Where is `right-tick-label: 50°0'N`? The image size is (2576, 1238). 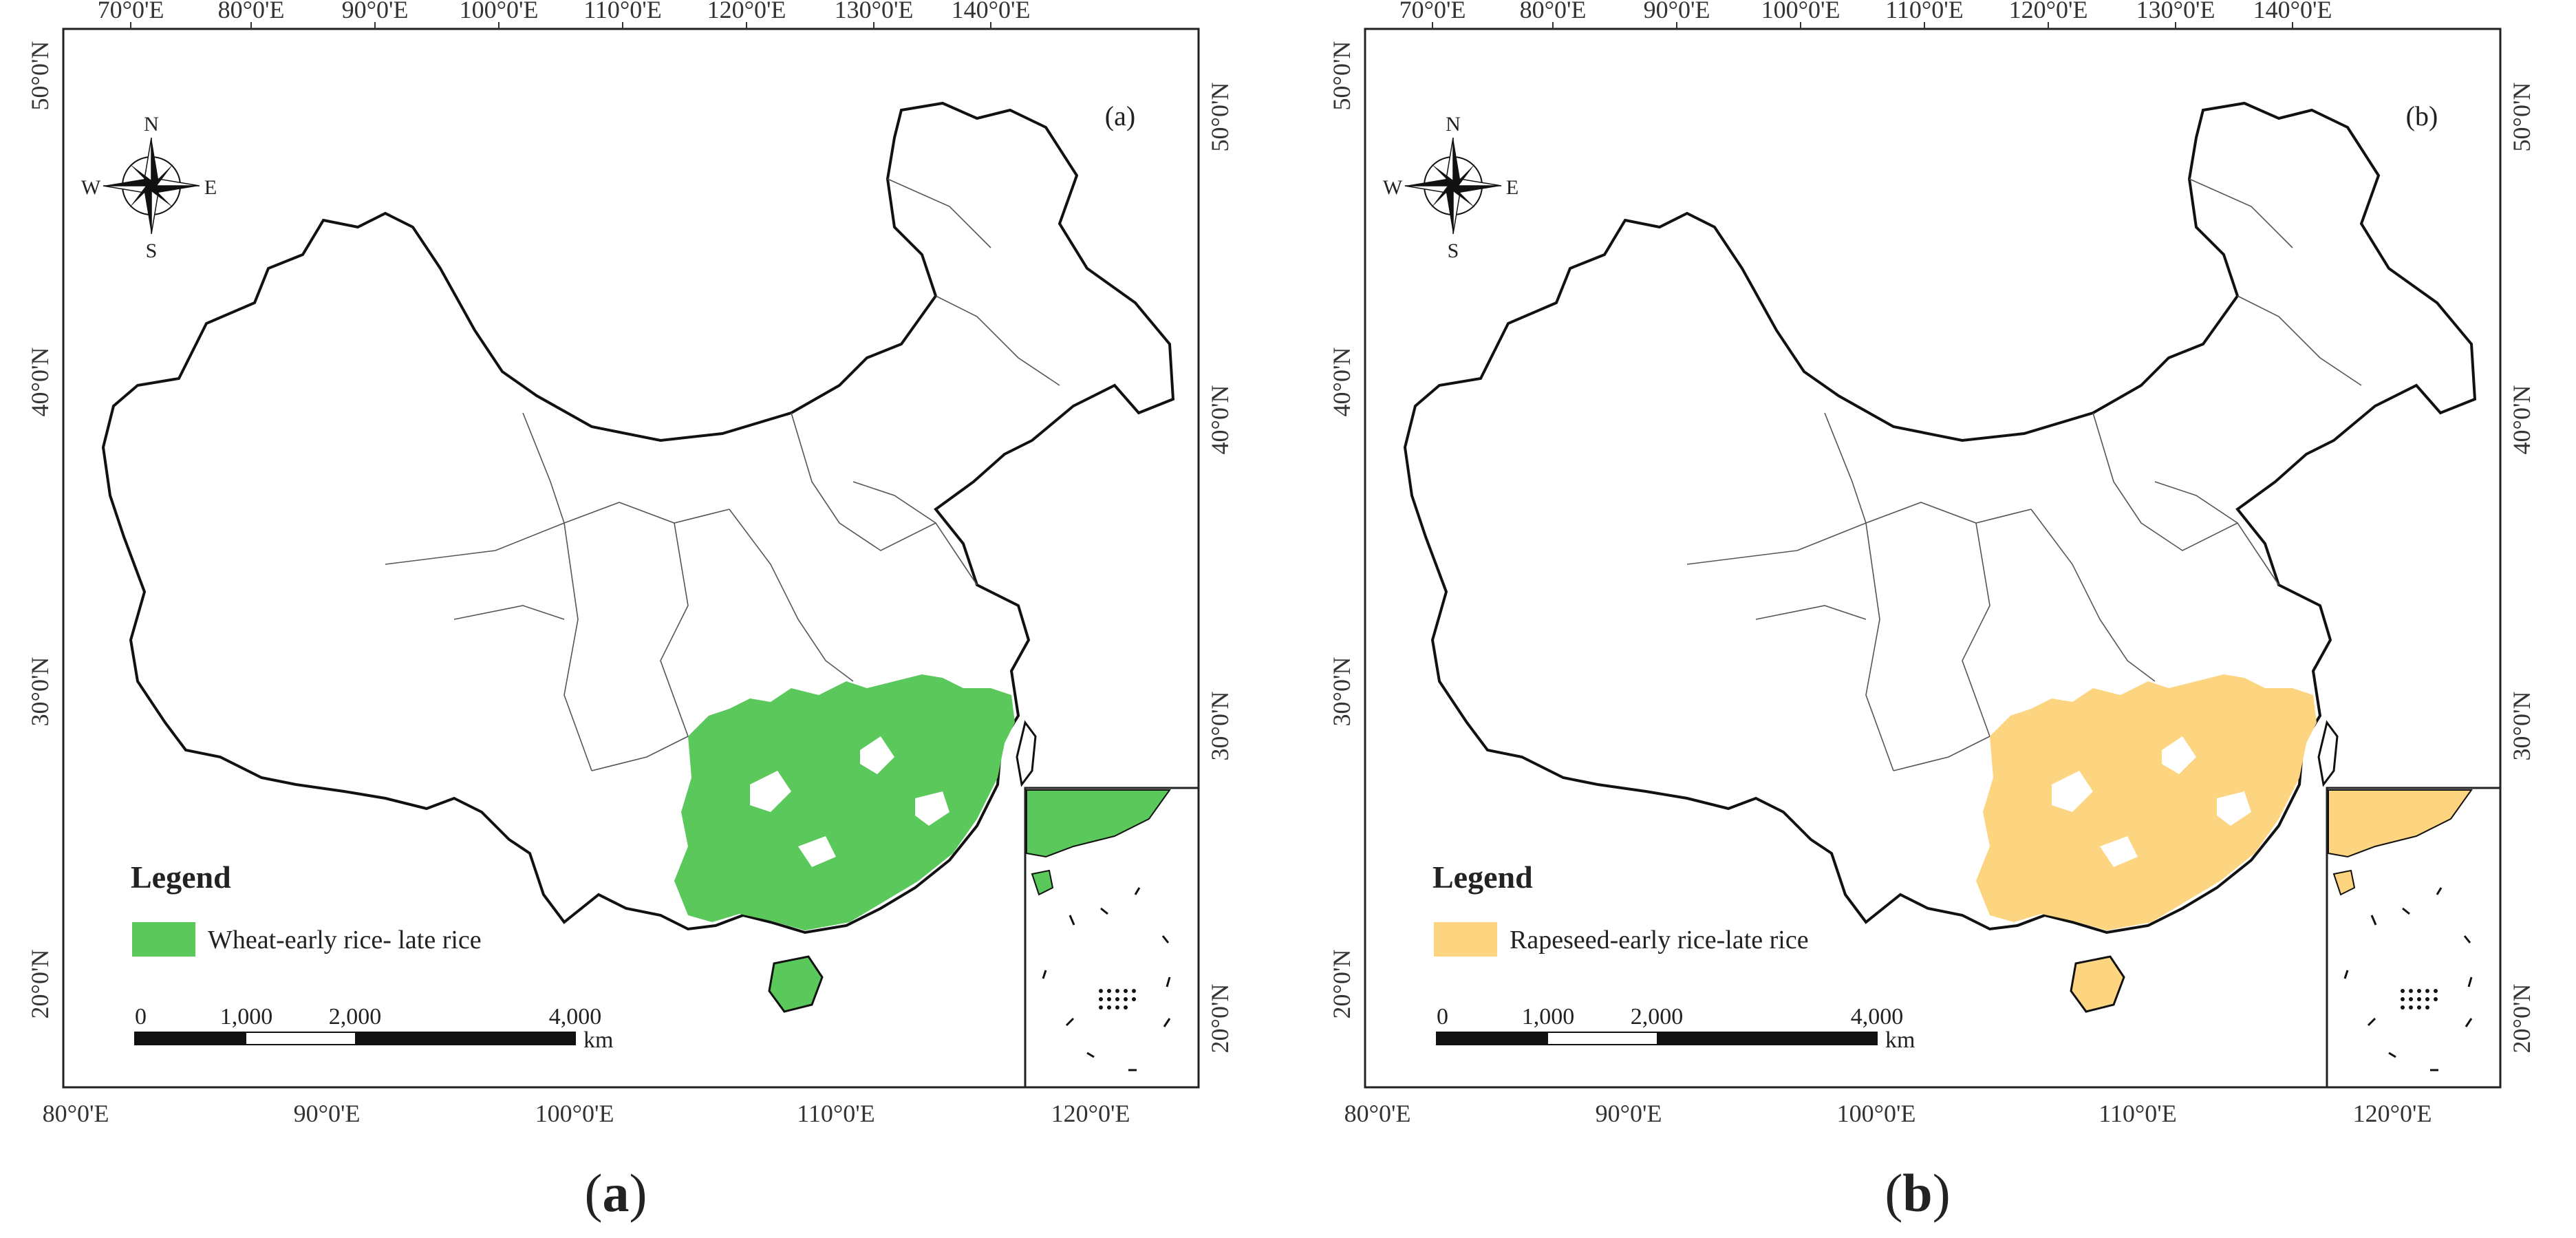 right-tick-label: 50°0'N is located at coordinates (2521, 117).